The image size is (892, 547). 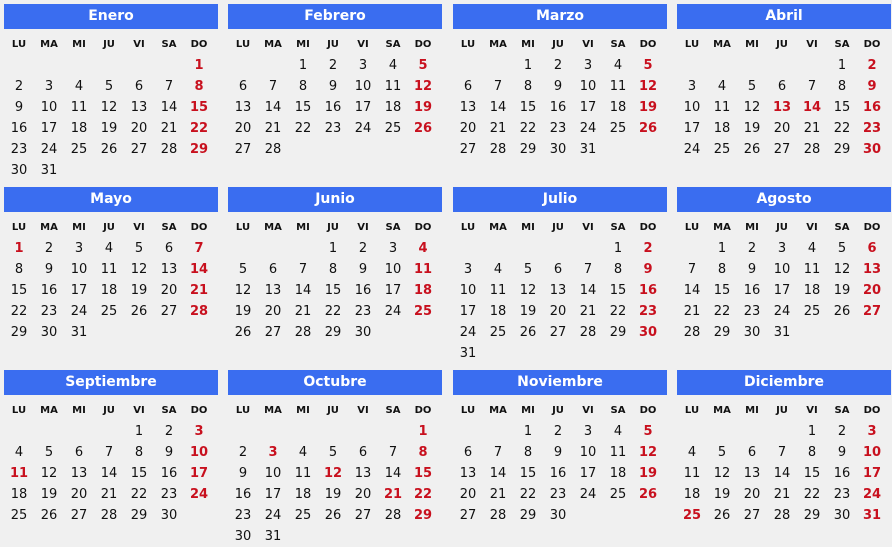 I want to click on day-cell: 10, so click(x=588, y=452).